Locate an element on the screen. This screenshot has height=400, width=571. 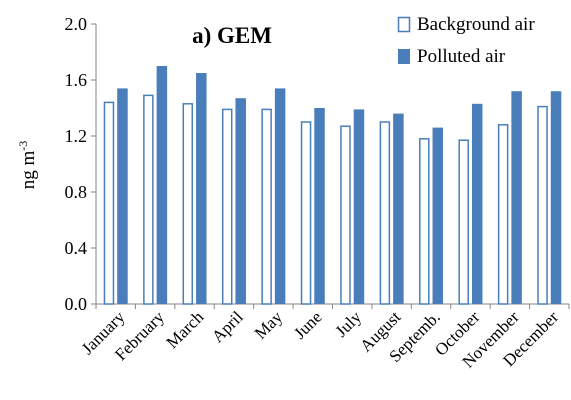
y-axis-label-exponent: -3 is located at coordinates (23, 146).